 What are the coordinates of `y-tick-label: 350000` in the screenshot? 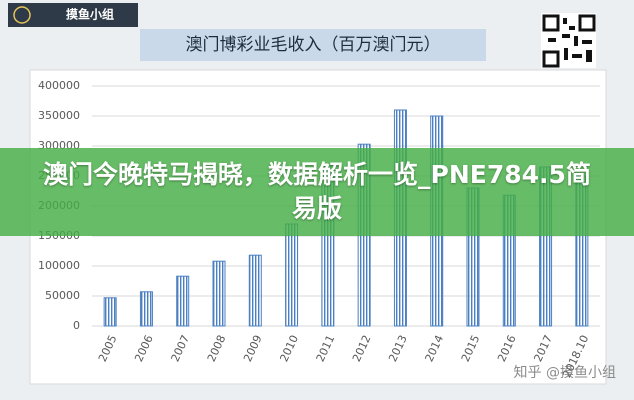 It's located at (59, 115).